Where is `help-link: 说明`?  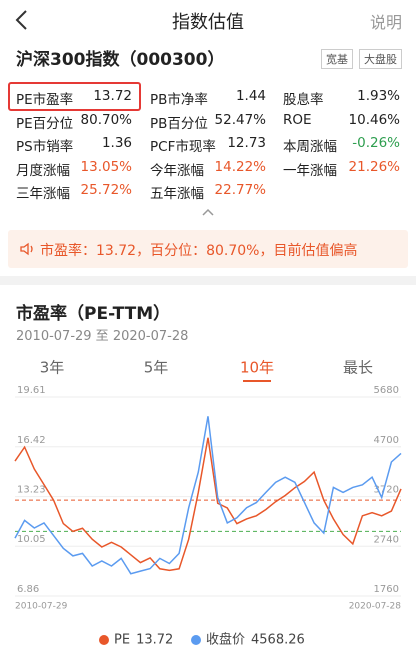
help-link: 说明 is located at coordinates (385, 22).